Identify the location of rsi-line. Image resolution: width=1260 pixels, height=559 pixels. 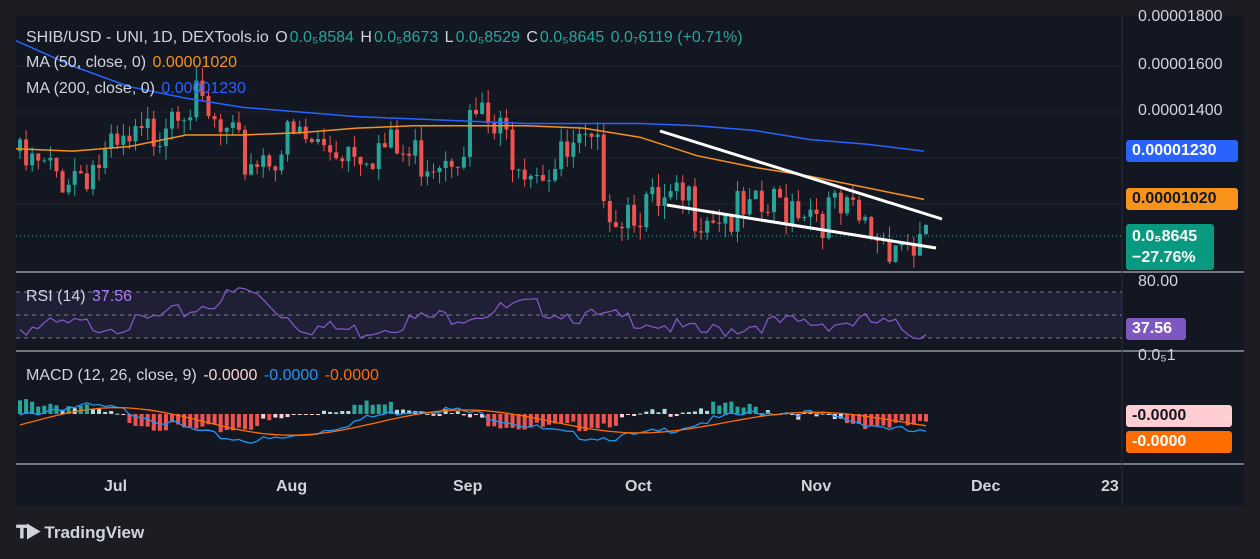
(473, 313).